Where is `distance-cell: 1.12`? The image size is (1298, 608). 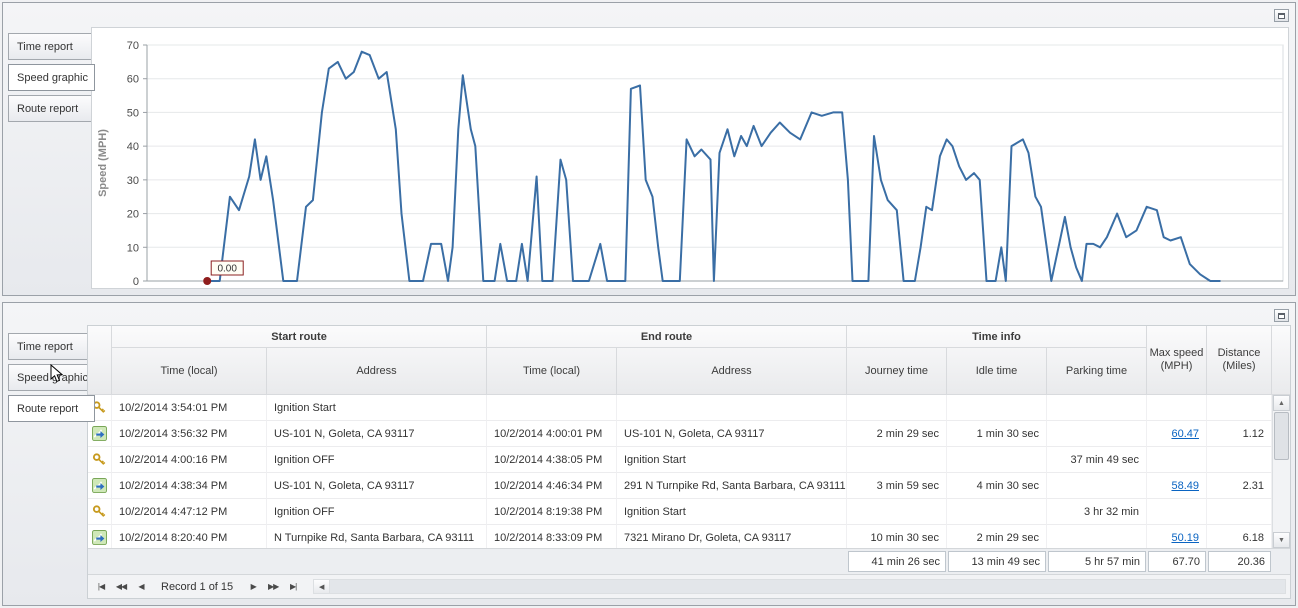 distance-cell: 1.12 is located at coordinates (1239, 434).